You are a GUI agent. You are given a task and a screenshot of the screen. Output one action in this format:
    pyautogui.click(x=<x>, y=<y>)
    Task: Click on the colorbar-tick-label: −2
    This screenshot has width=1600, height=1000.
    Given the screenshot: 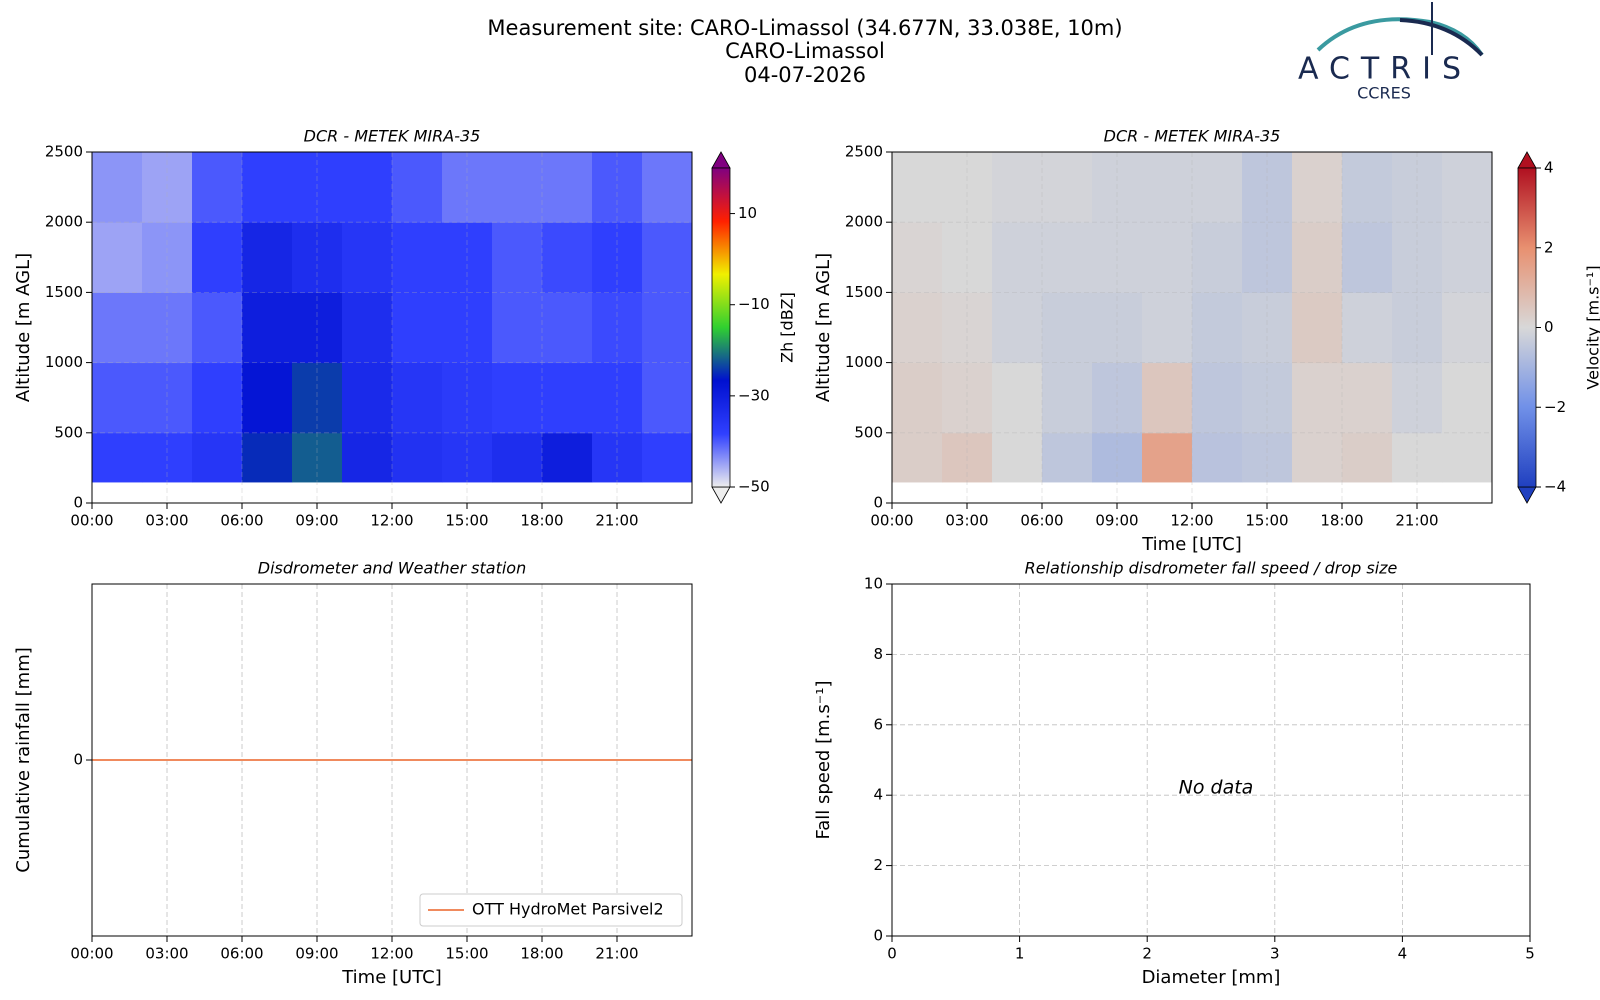 What is the action you would take?
    pyautogui.click(x=1555, y=407)
    